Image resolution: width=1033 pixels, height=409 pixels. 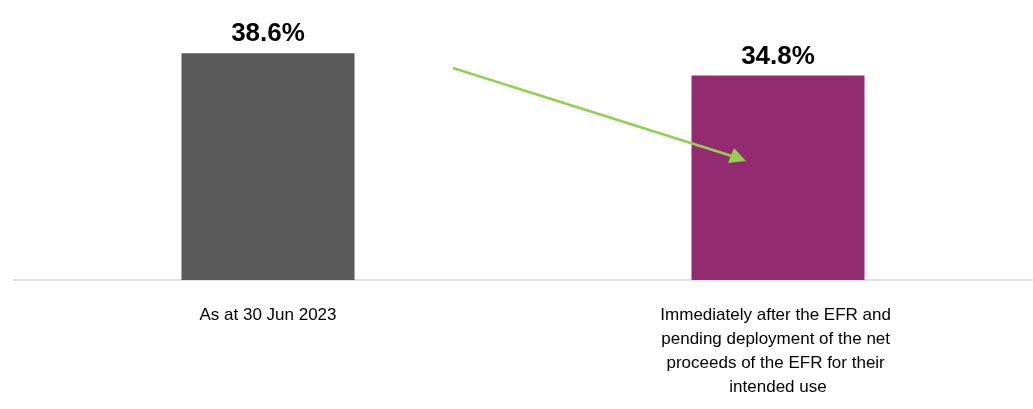 What do you see at coordinates (268, 32) in the screenshot?
I see `data-label: 38.6%` at bounding box center [268, 32].